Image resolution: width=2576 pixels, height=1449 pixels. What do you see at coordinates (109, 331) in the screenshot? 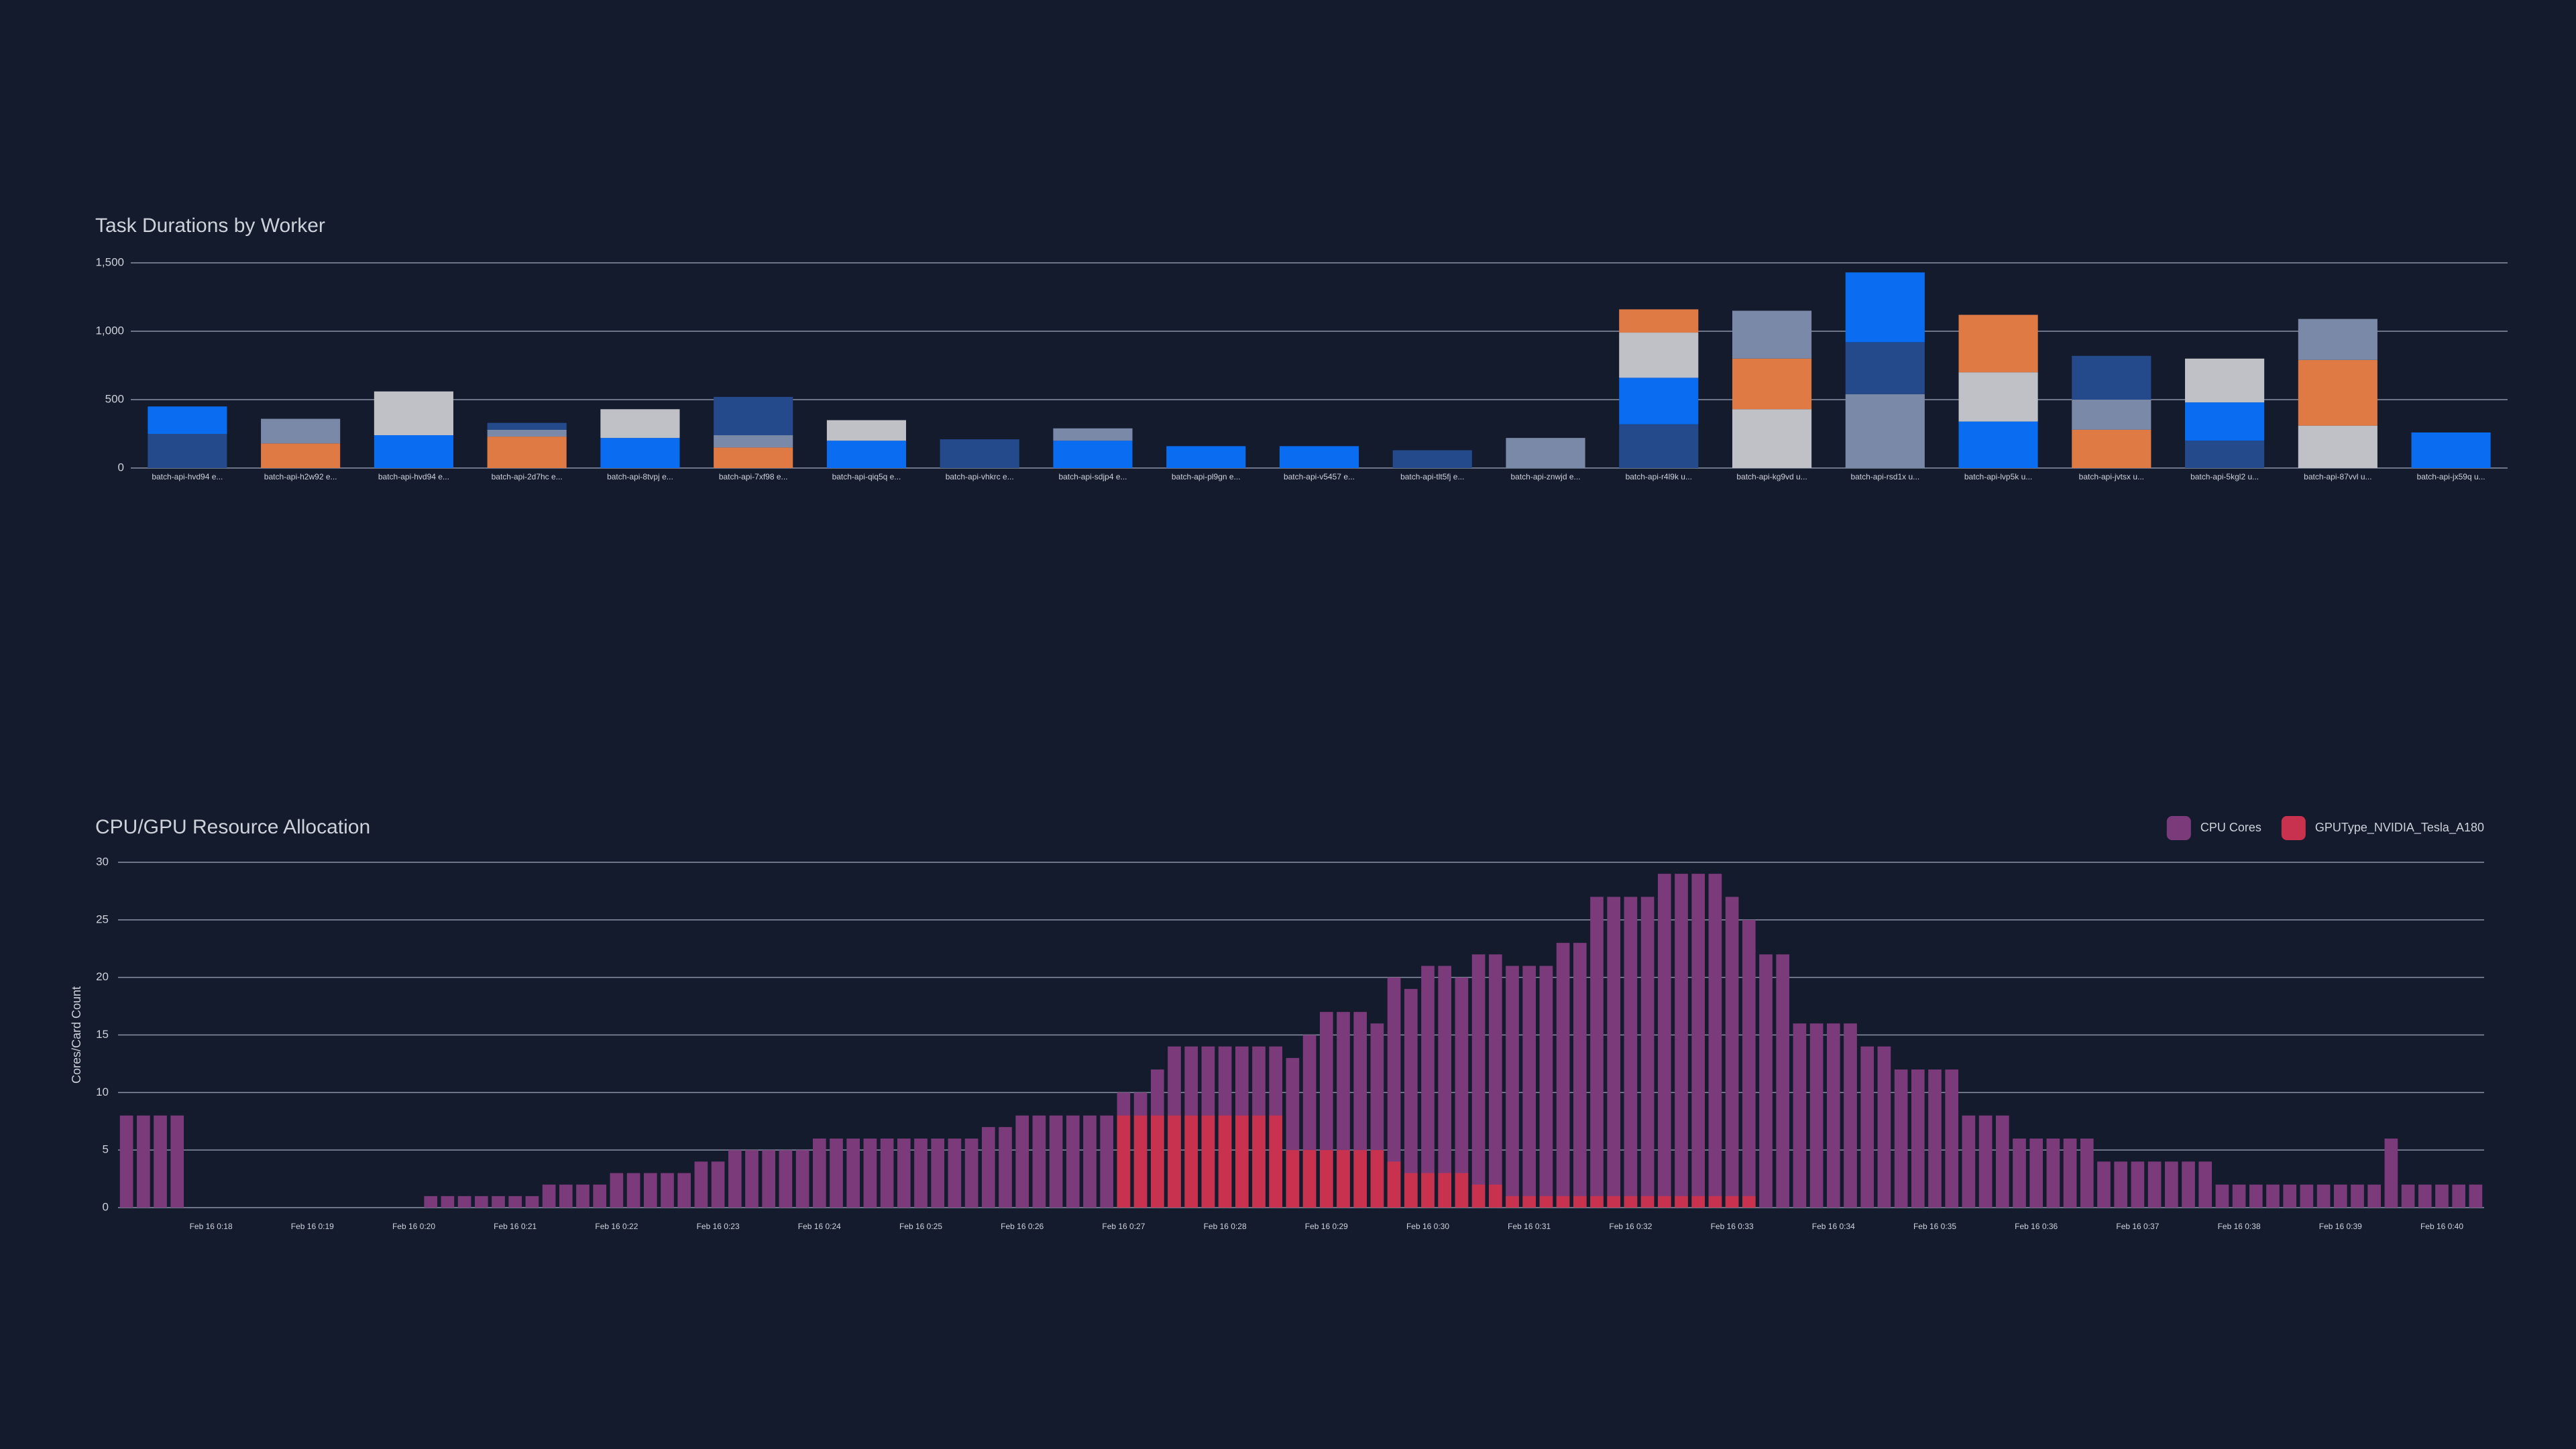
I see `y-tick-label: 1,000` at bounding box center [109, 331].